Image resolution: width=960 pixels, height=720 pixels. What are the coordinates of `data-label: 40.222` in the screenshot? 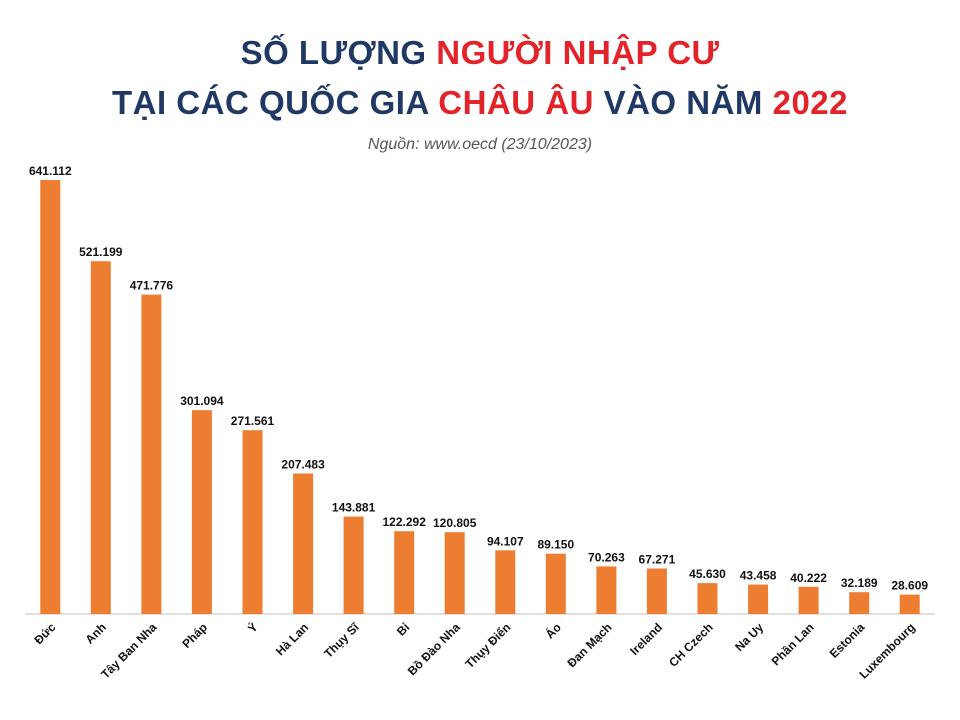 It's located at (808, 578).